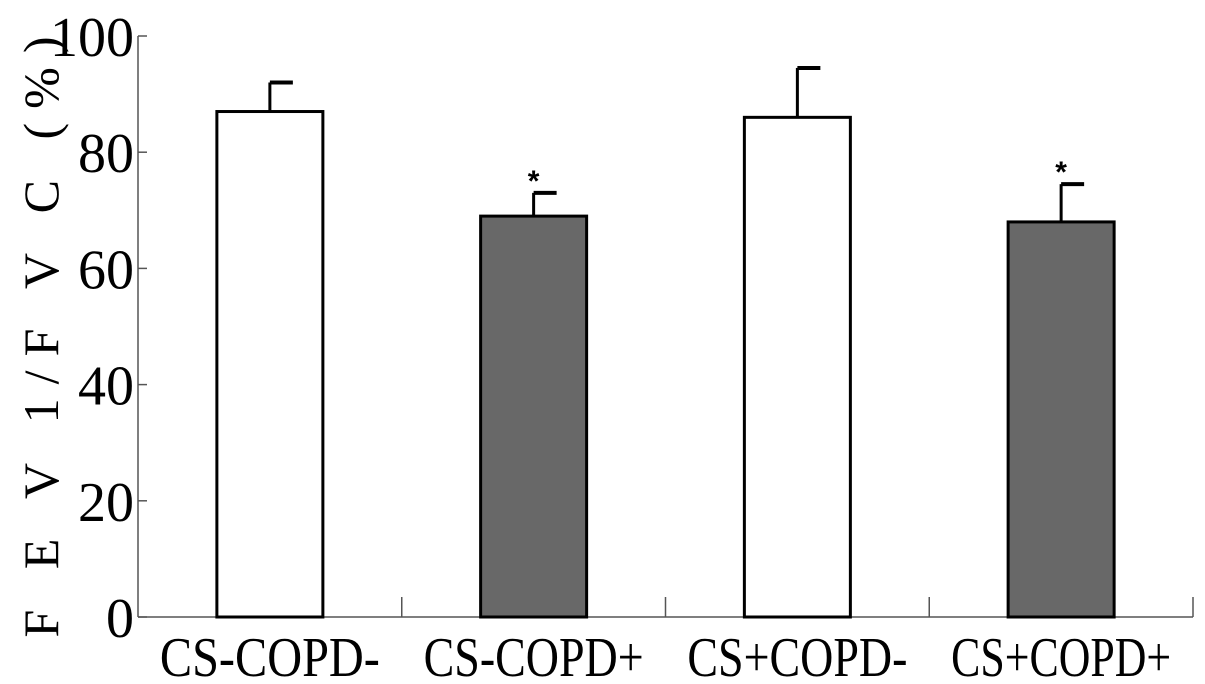  I want to click on y-axis: 0 20 40 60 80 100, so click(98, 328).